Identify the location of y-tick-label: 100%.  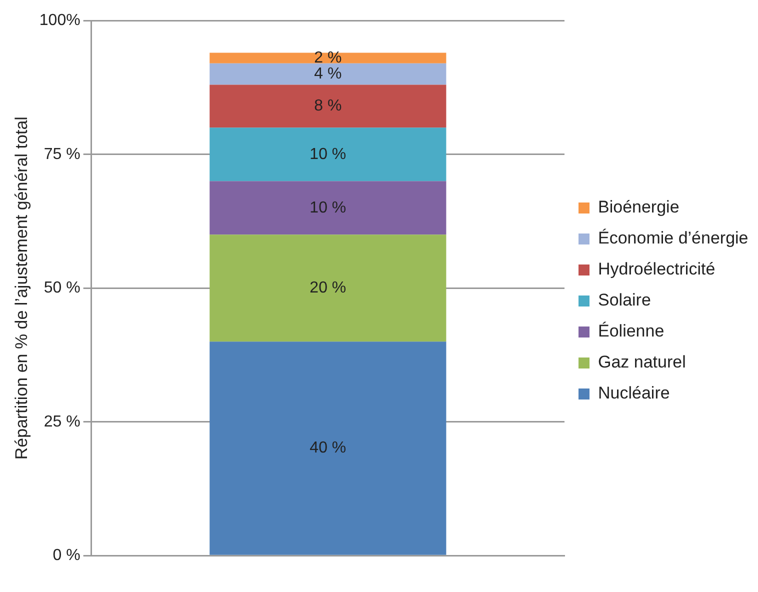
(59, 21).